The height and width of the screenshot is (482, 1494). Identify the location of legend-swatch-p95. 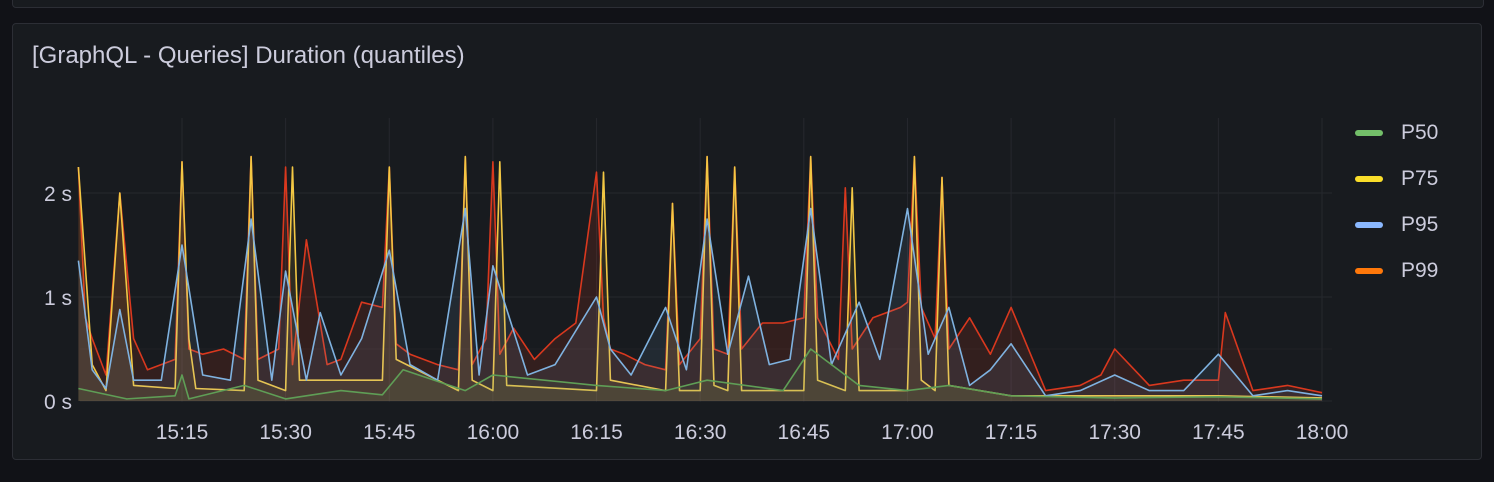
(1369, 225).